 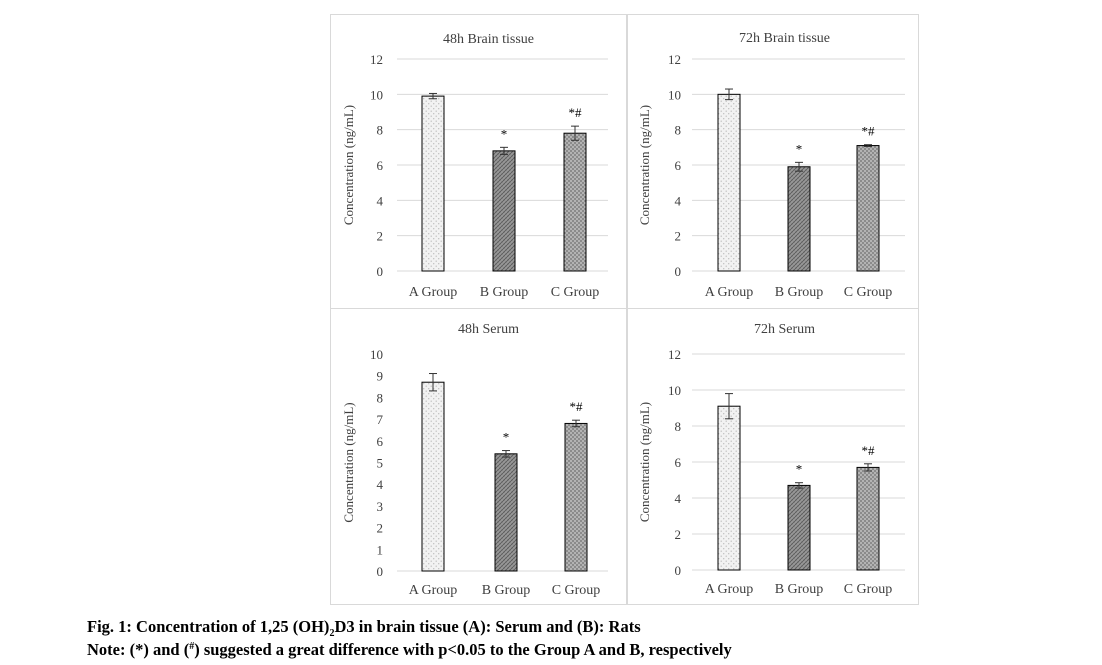 What do you see at coordinates (380, 549) in the screenshot?
I see `y-tick-label: 1` at bounding box center [380, 549].